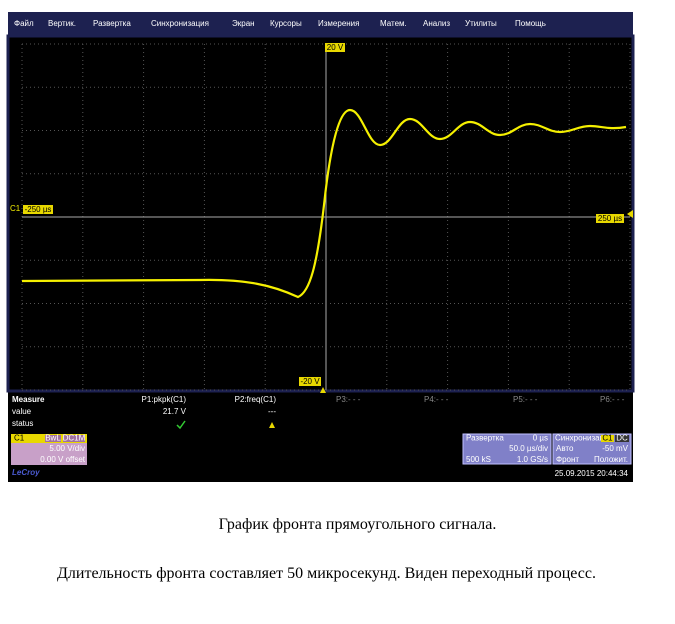 This screenshot has height=624, width=675. Describe the element at coordinates (485, 438) in the screenshot. I see `timebase-title: Развертка` at that location.